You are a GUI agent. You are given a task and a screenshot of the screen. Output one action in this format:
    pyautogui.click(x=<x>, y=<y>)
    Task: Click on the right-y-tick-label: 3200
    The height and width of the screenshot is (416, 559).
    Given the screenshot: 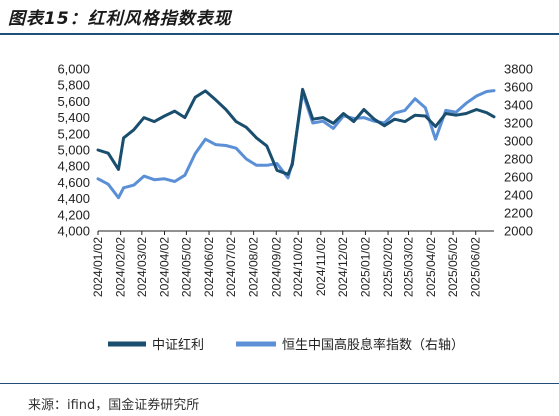 What is the action you would take?
    pyautogui.click(x=518, y=123)
    